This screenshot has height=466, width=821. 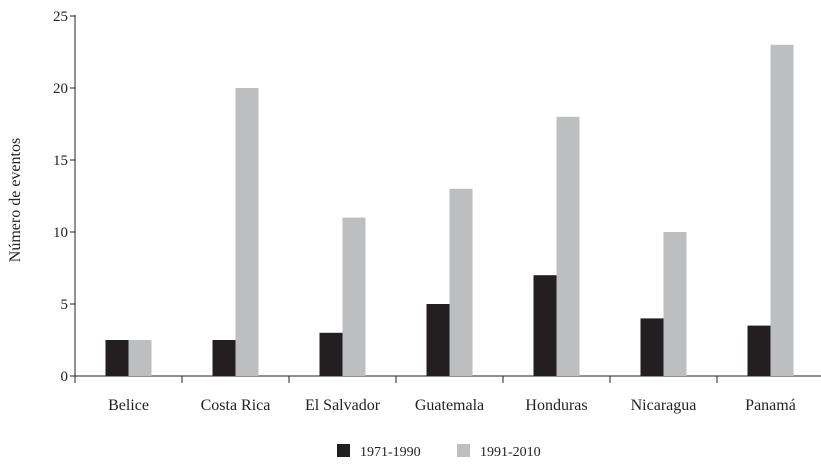 I want to click on y-tick-label: 20, so click(x=60, y=89).